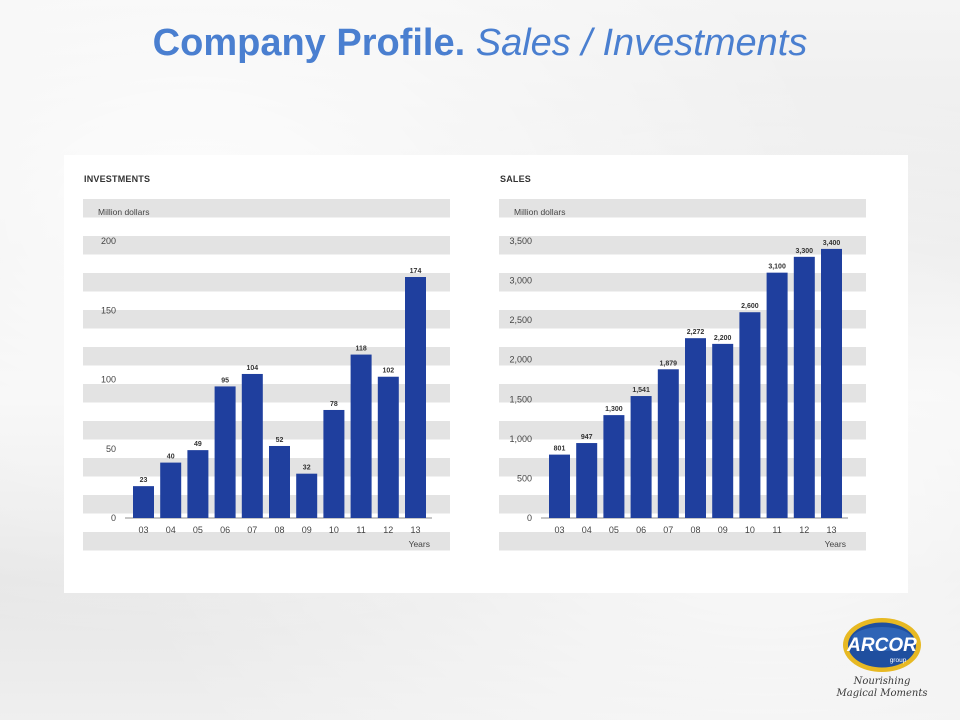  Describe the element at coordinates (641, 43) in the screenshot. I see `page-title-sub: Sales / Investments` at that location.